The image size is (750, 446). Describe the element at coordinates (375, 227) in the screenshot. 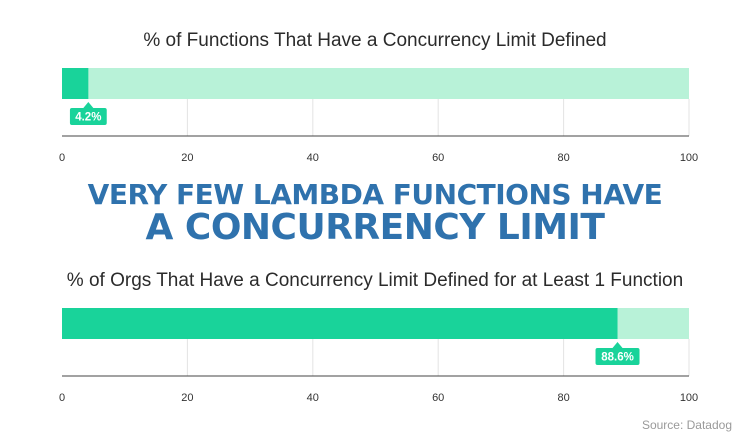

I see `headline-line-2: A CONCURRENCY LIMIT` at that location.